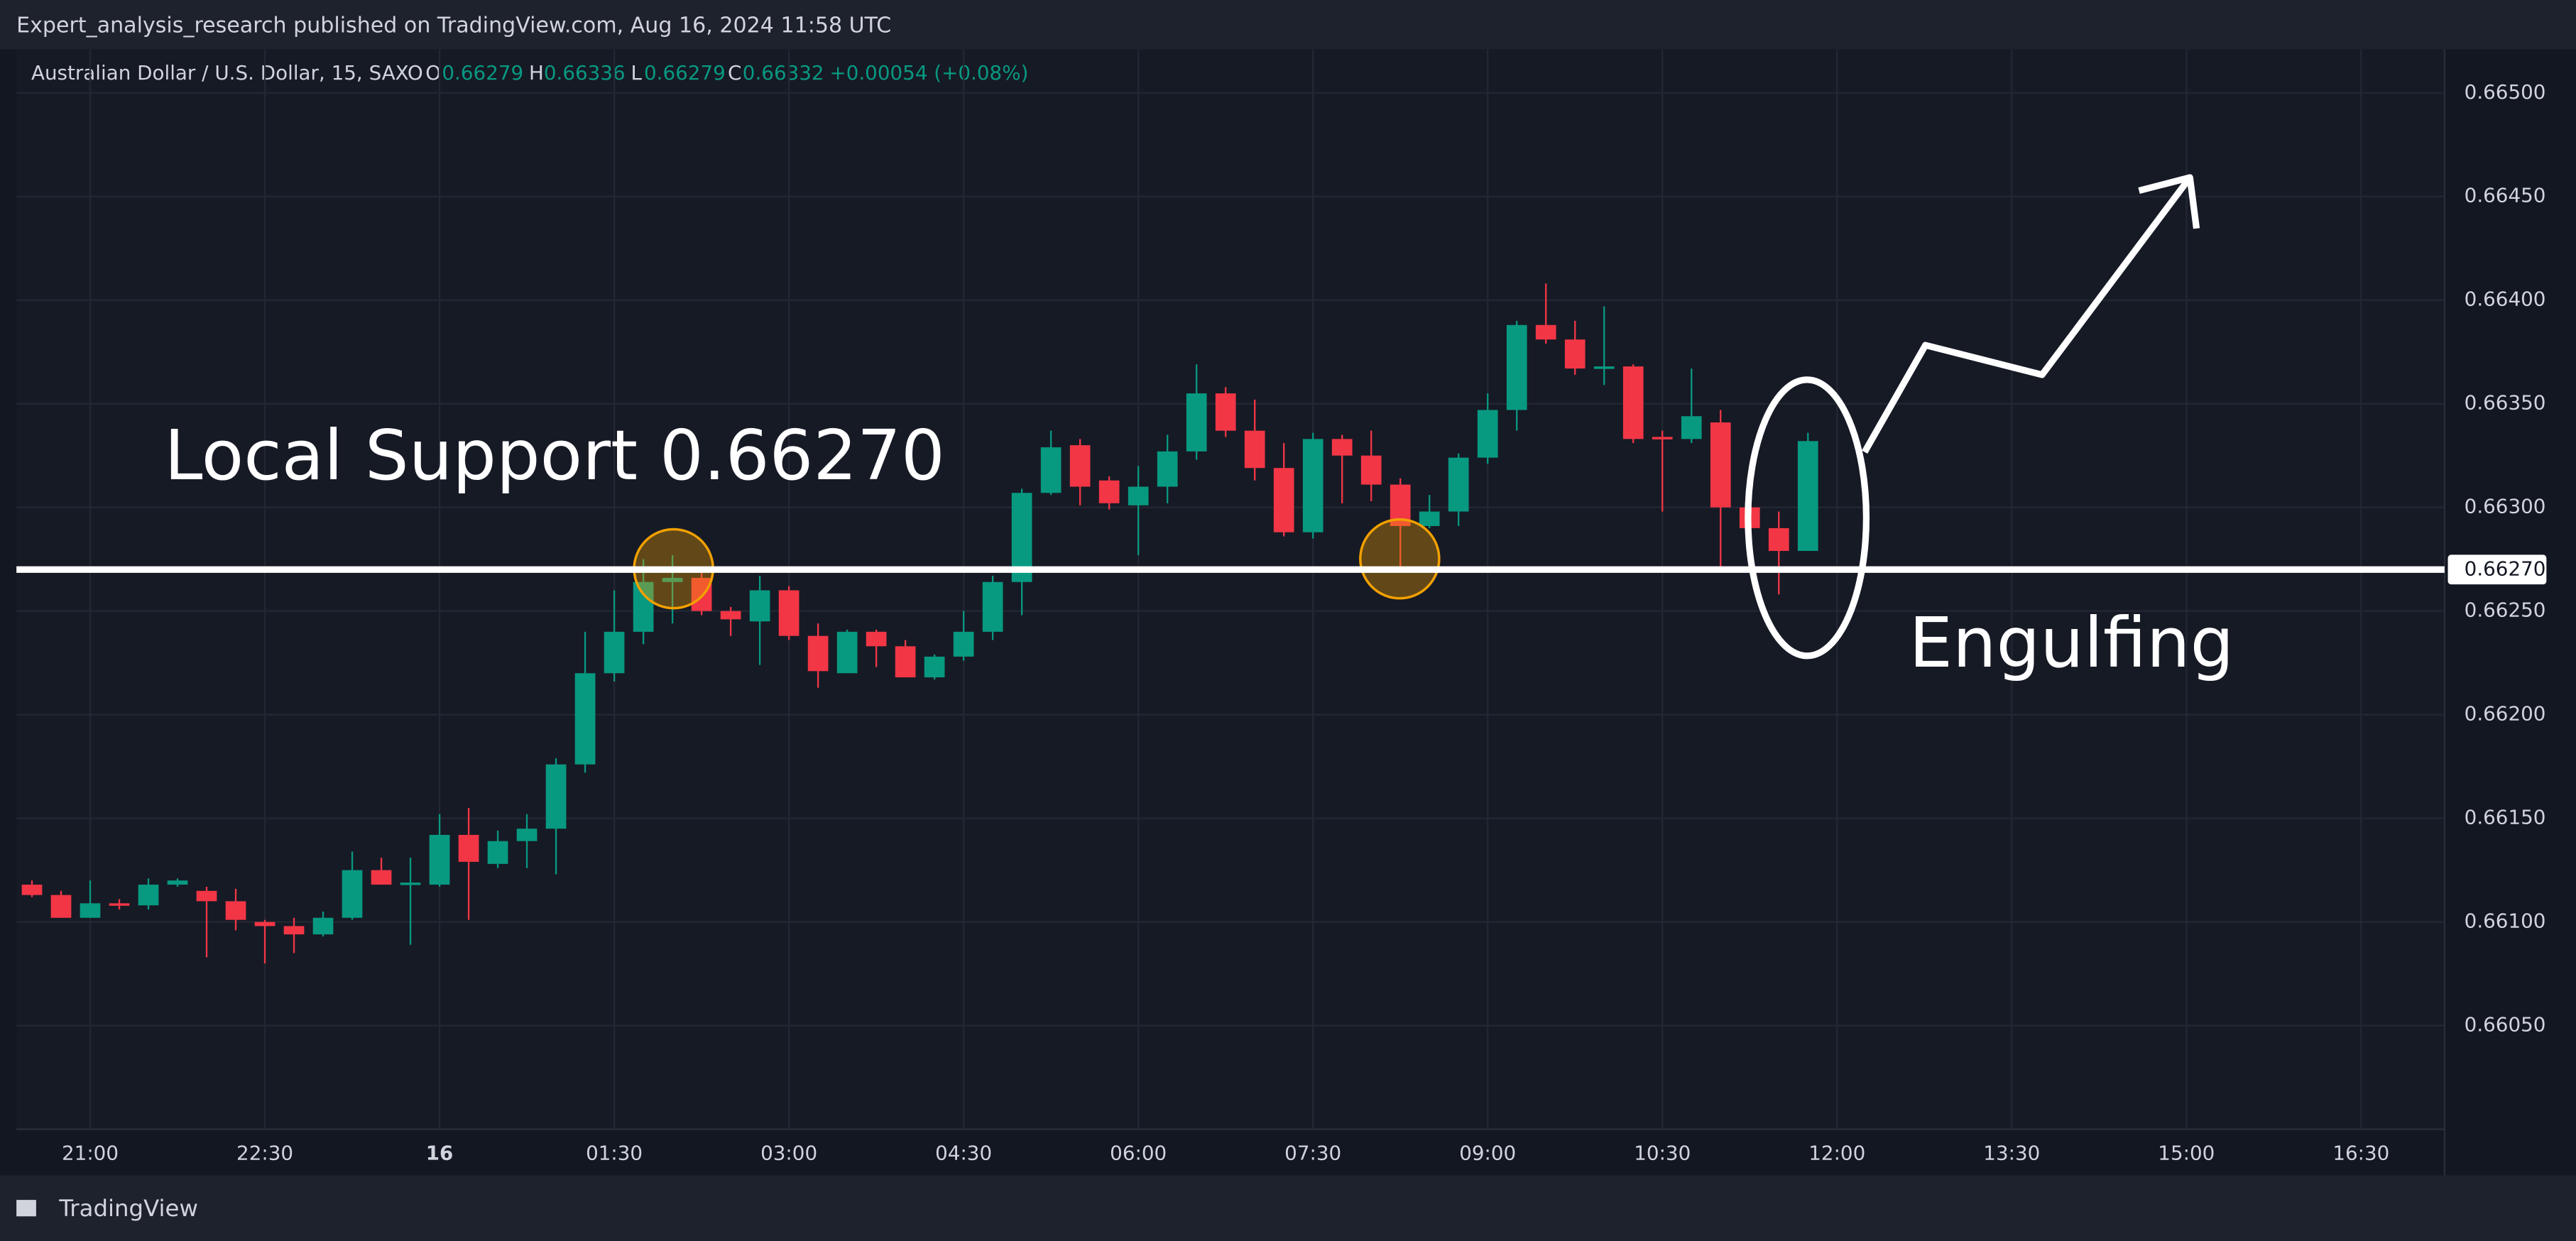  What do you see at coordinates (2505, 403) in the screenshot?
I see `y-tick-label: 0.66350` at bounding box center [2505, 403].